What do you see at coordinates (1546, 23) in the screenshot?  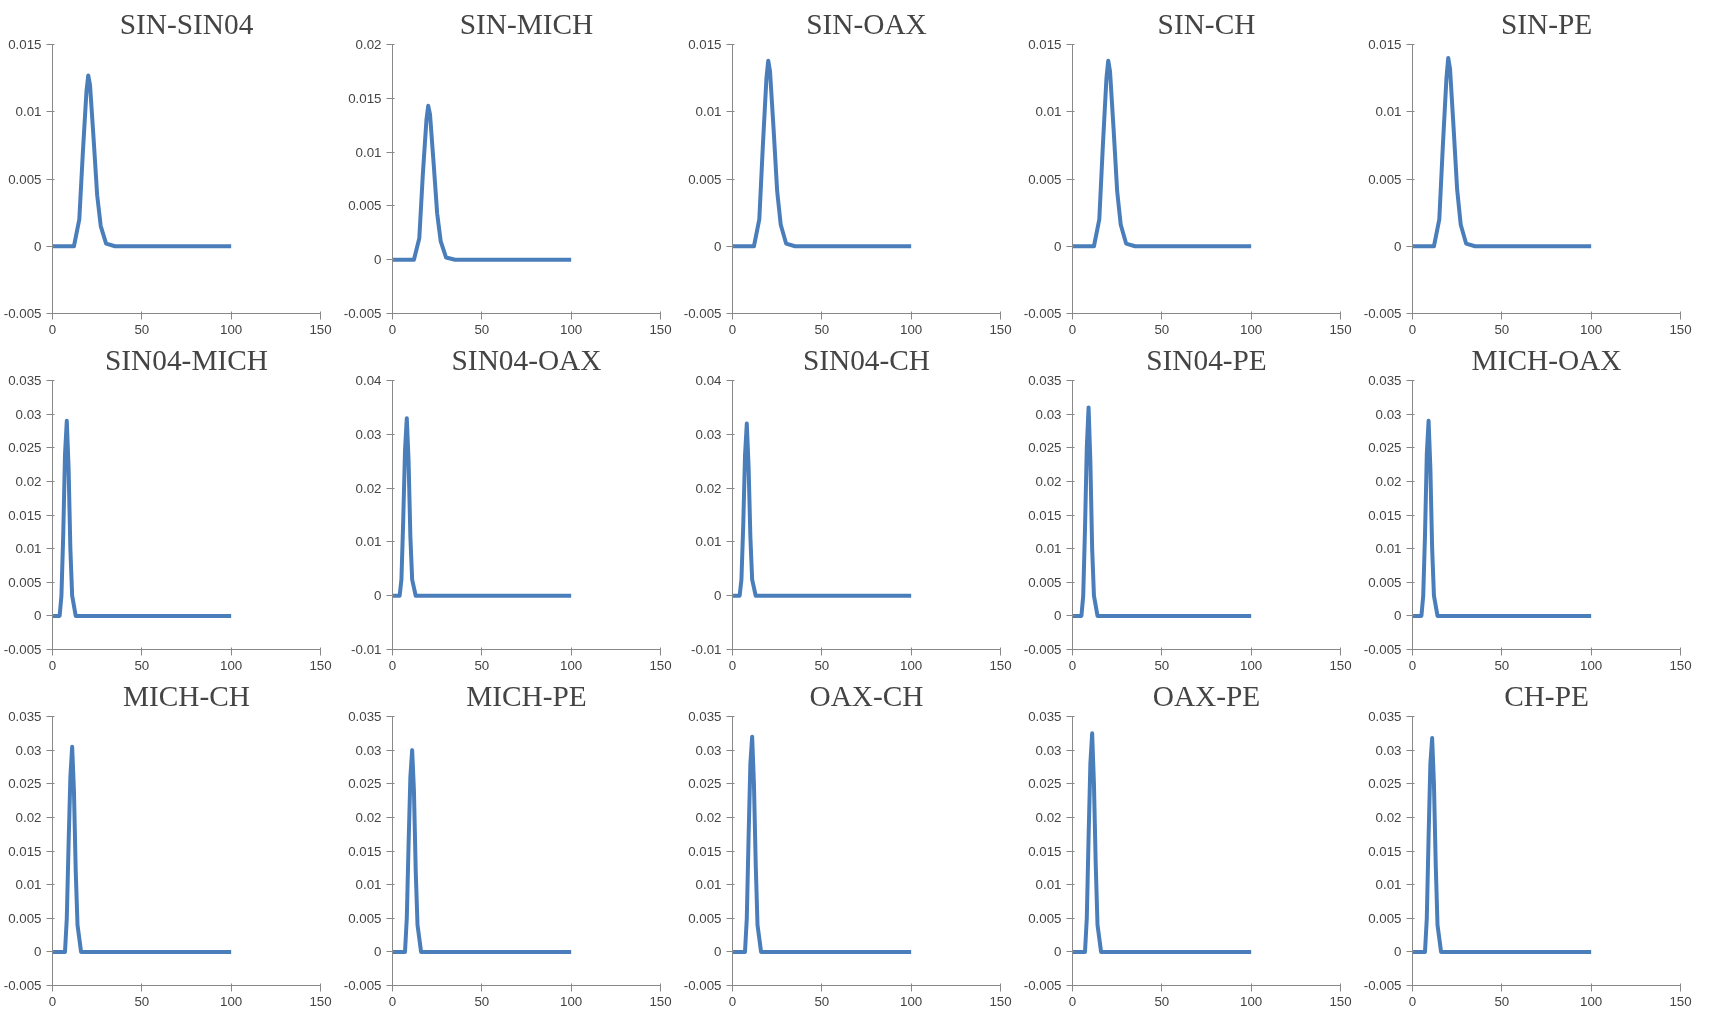 I see `chart-title: SIN-PE` at bounding box center [1546, 23].